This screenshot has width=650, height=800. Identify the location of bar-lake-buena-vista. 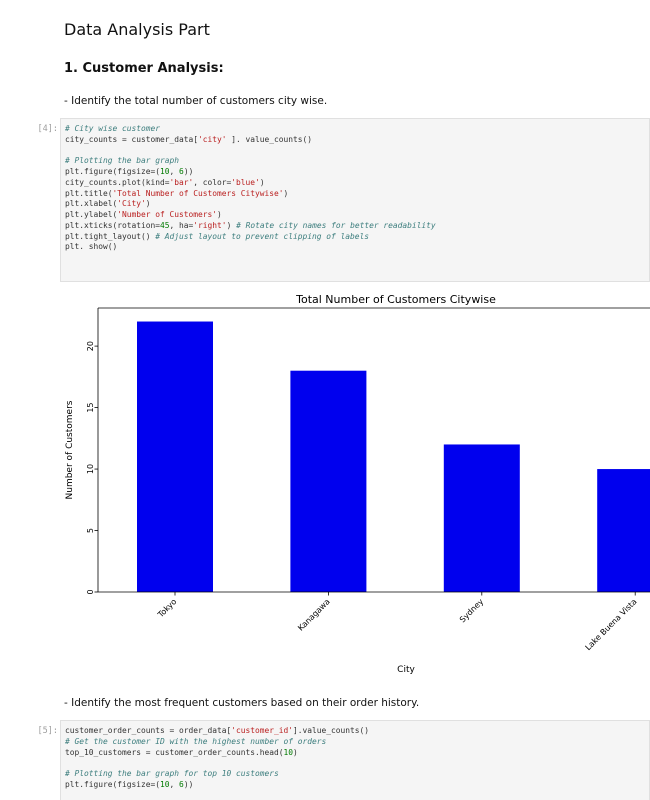
(623, 530).